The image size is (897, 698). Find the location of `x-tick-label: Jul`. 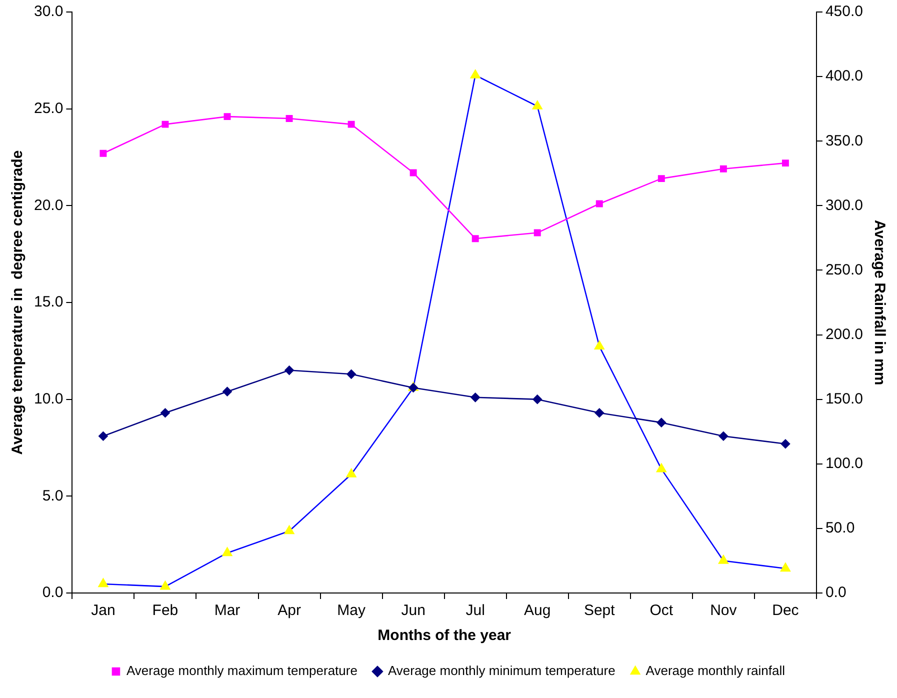

x-tick-label: Jul is located at coordinates (475, 611).